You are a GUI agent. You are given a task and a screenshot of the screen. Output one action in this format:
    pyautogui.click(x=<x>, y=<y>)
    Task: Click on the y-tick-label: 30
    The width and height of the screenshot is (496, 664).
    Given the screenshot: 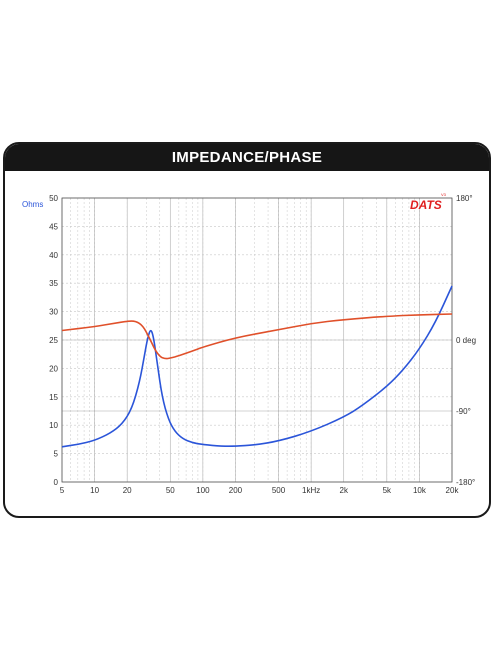 What is the action you would take?
    pyautogui.click(x=53, y=312)
    